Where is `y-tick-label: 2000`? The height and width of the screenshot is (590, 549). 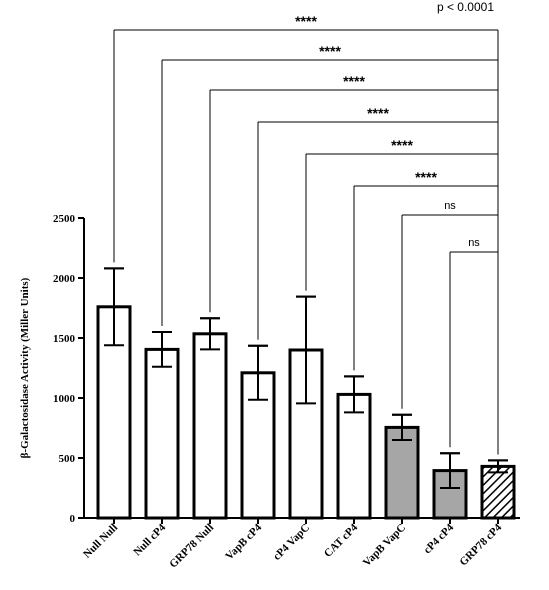
y-tick-label: 2000 is located at coordinates (64, 279).